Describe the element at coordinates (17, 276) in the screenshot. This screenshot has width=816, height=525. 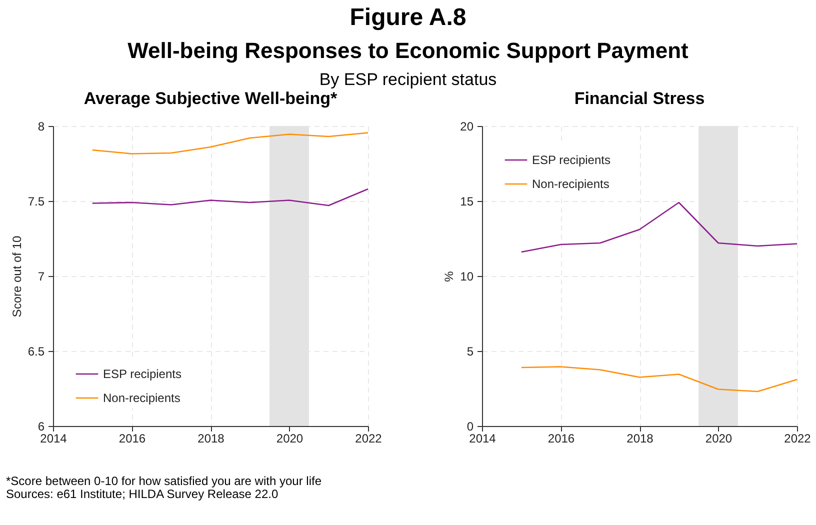
I see `y-axis-title: Score out of 10` at that location.